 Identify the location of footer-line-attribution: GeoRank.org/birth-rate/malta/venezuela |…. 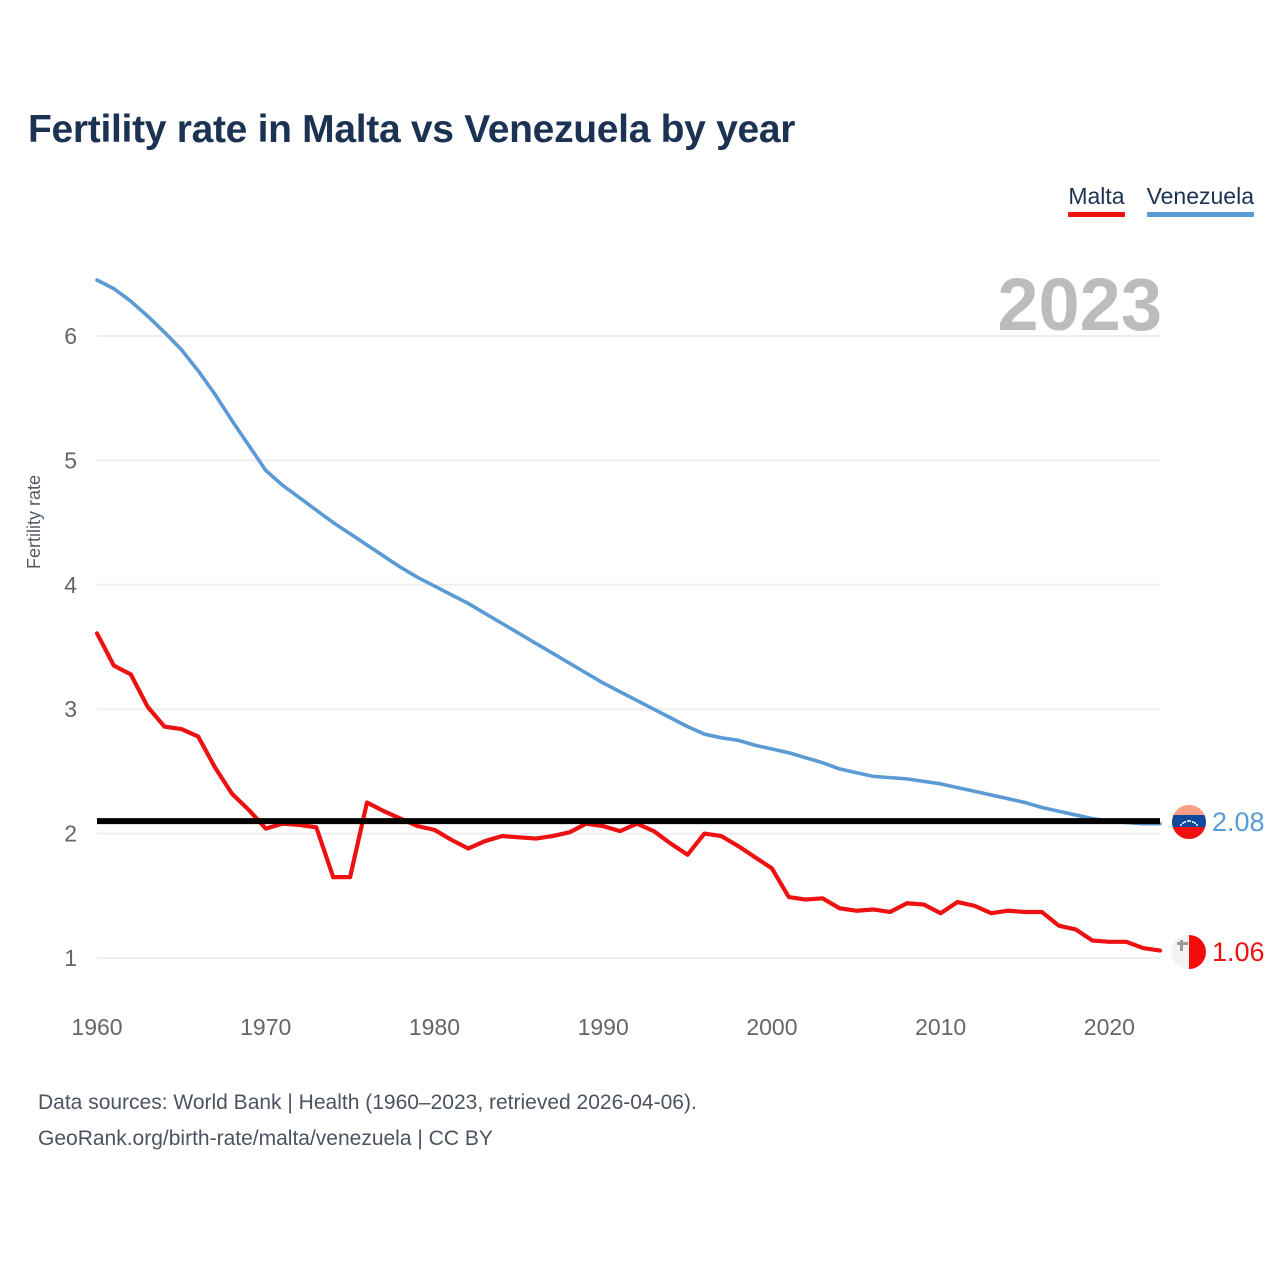
(265, 1138).